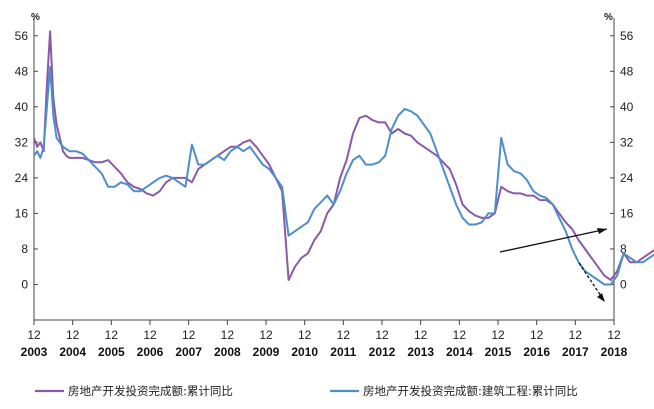 Image resolution: width=654 pixels, height=409 pixels. What do you see at coordinates (22, 36) in the screenshot?
I see `y-tick-label-left: 56` at bounding box center [22, 36].